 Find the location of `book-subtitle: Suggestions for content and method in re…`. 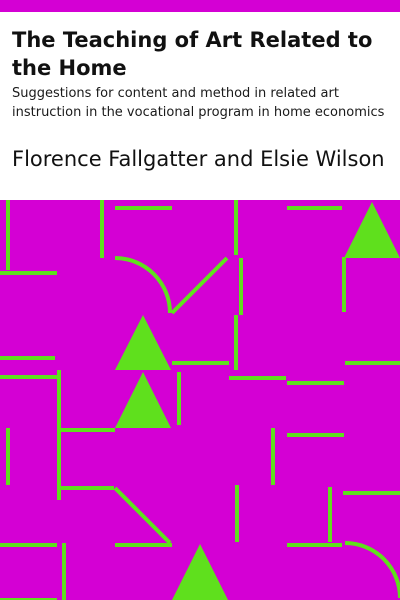

book-subtitle: Suggestions for content and method in re… is located at coordinates (198, 103).